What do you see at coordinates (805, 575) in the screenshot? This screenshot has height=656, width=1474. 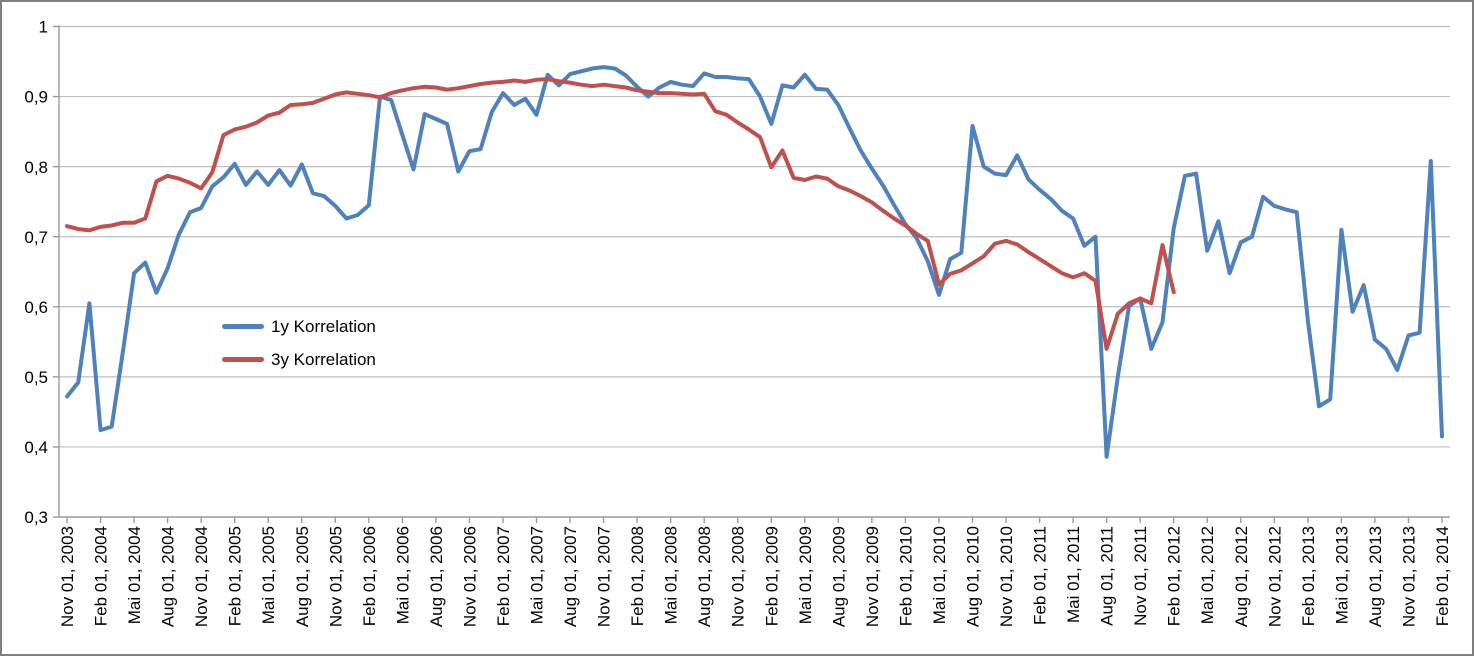 I see `svg-text: Mai 01, 2009` at bounding box center [805, 575].